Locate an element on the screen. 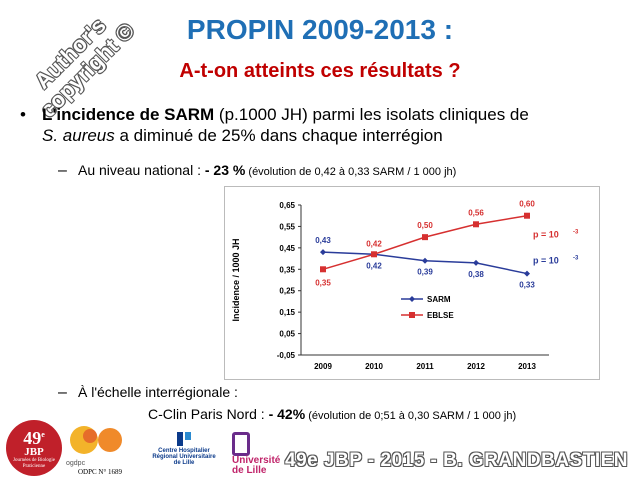 Image resolution: width=640 pixels, height=480 pixels. y-tick-label: 0,25 is located at coordinates (287, 291).